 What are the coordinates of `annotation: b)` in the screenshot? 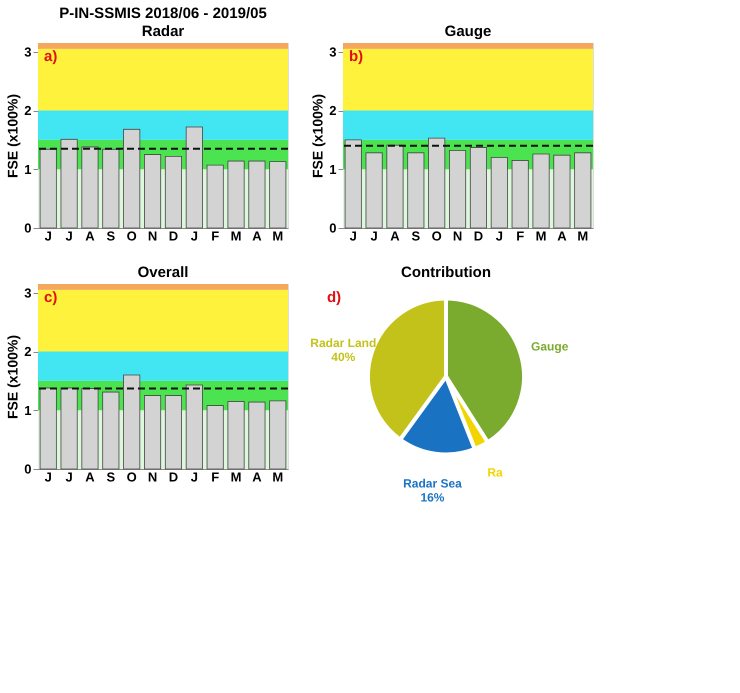 It's located at (356, 56).